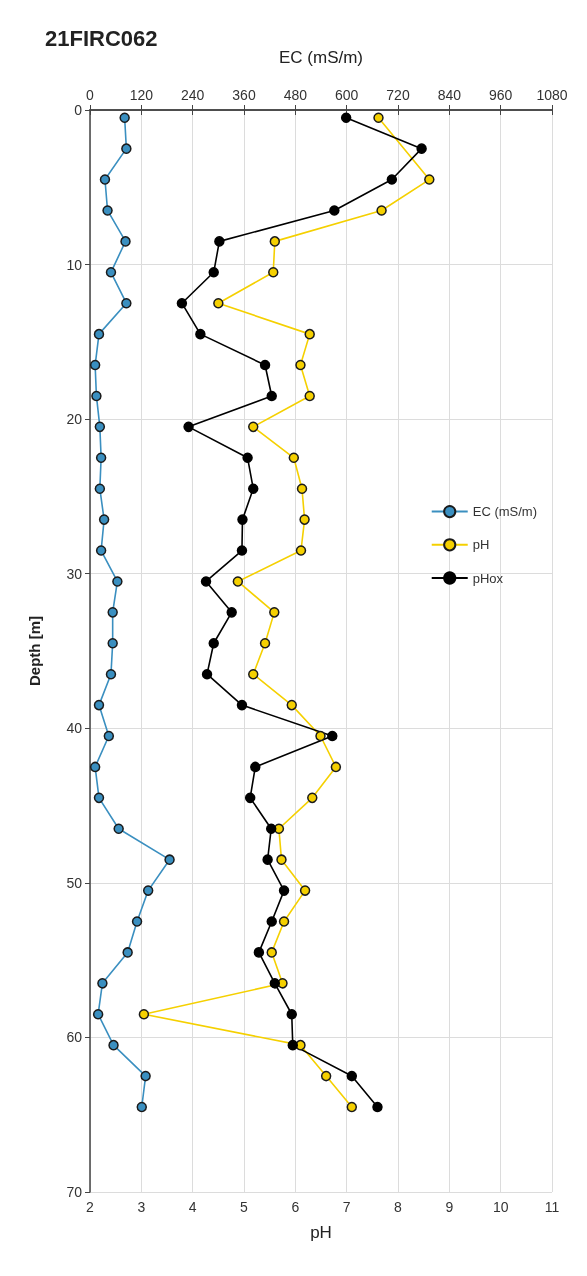 The image size is (587, 1276). What do you see at coordinates (74, 419) in the screenshot?
I see `y-tick-label: 20` at bounding box center [74, 419].